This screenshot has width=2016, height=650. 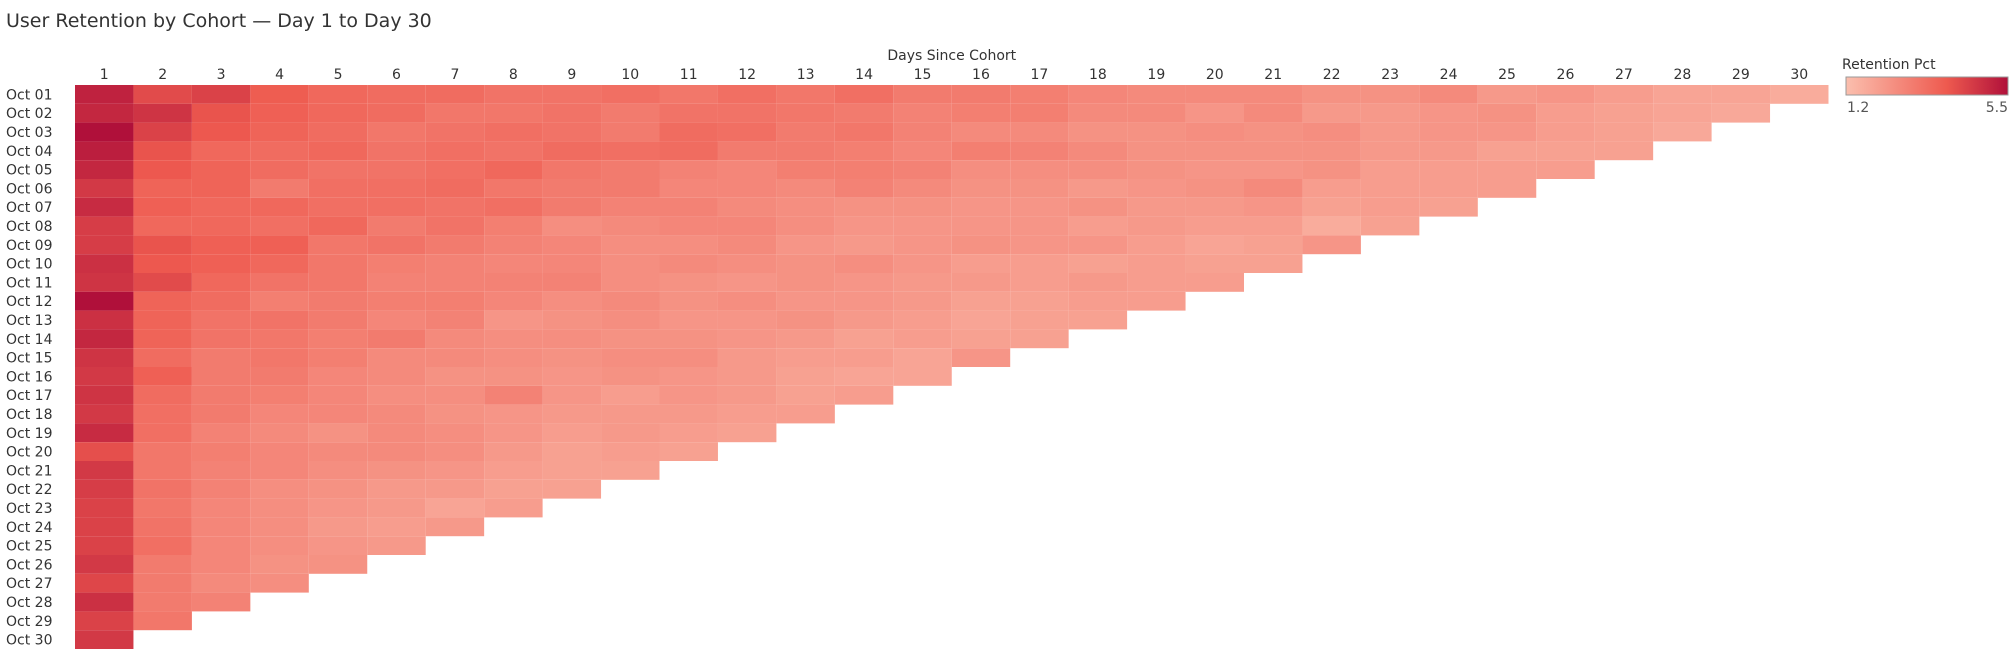 What do you see at coordinates (630, 75) in the screenshot?
I see `x-tick-label: 10` at bounding box center [630, 75].